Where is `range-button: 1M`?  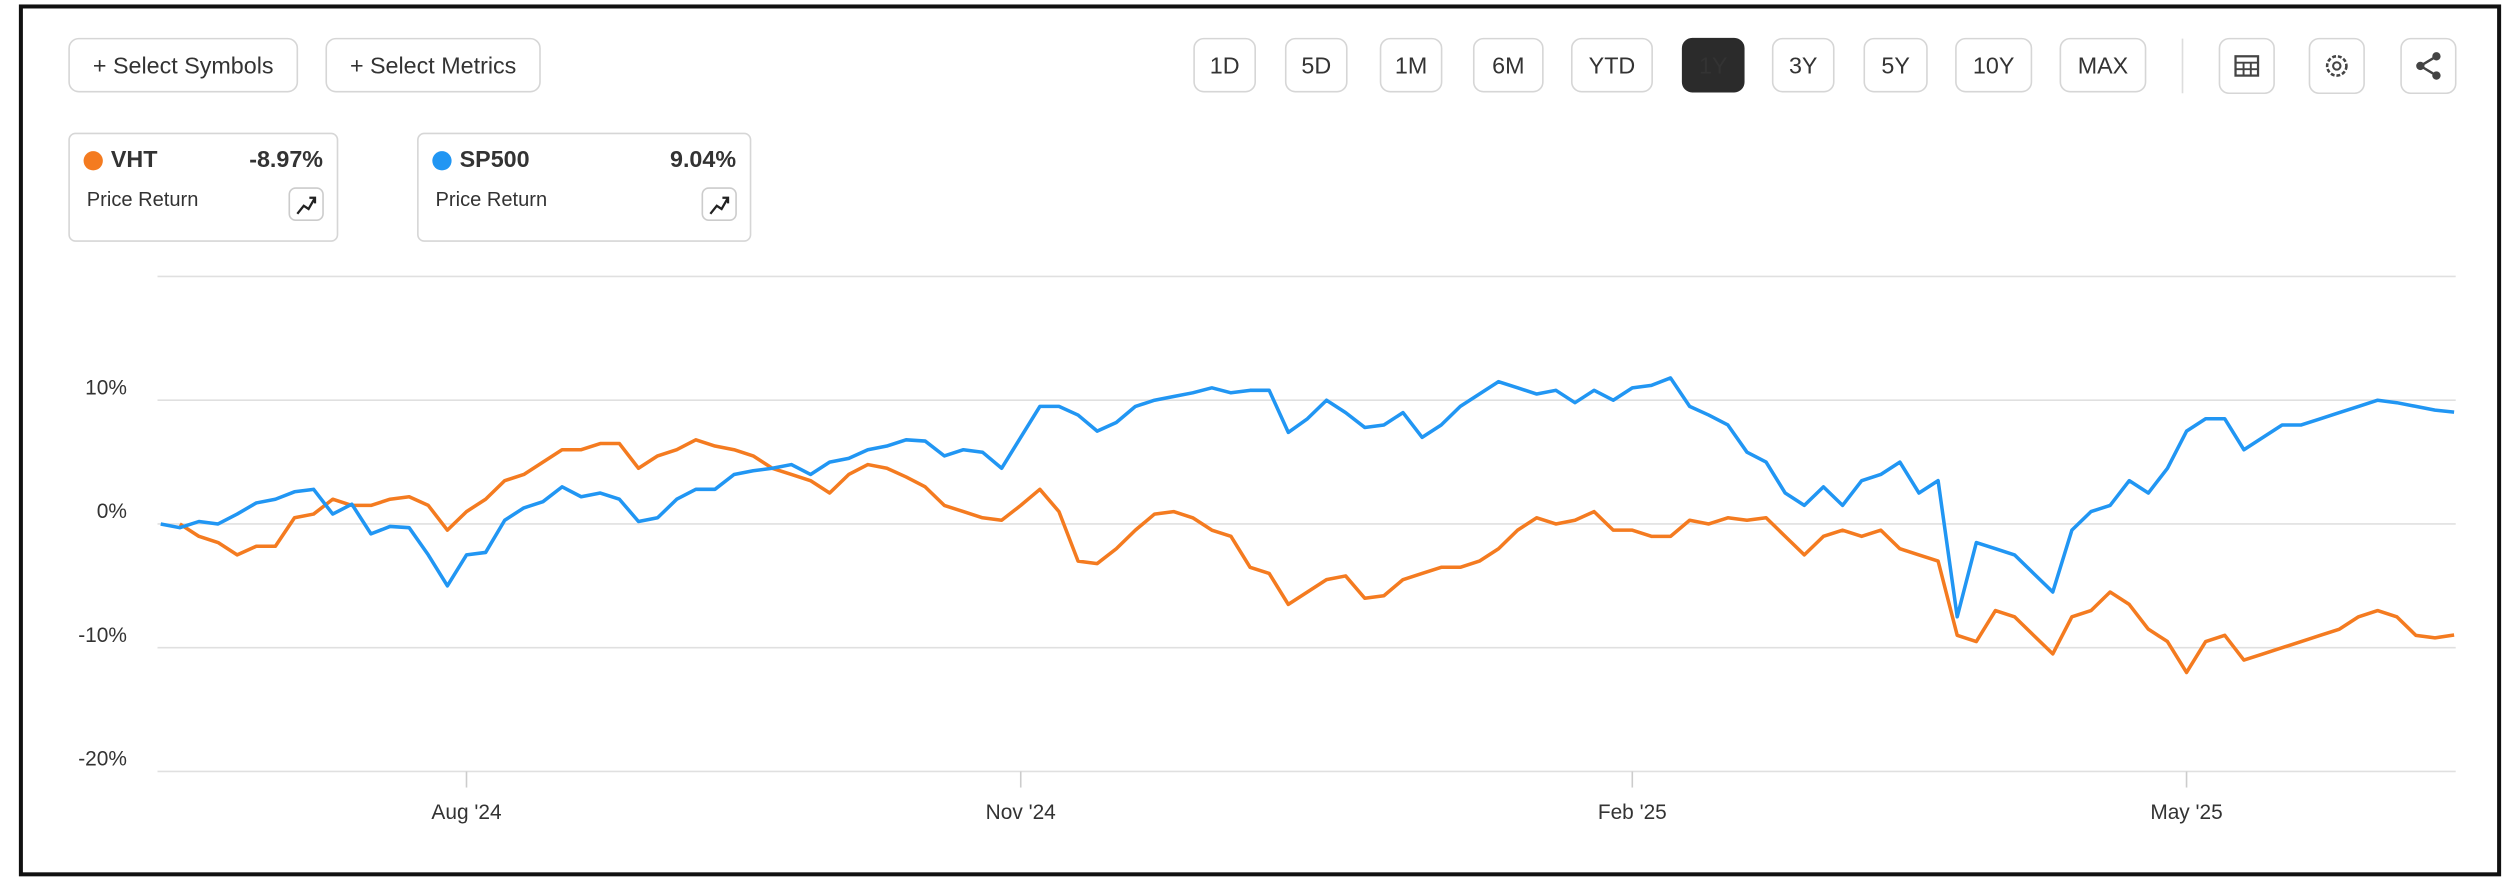 range-button: 1M is located at coordinates (1411, 65).